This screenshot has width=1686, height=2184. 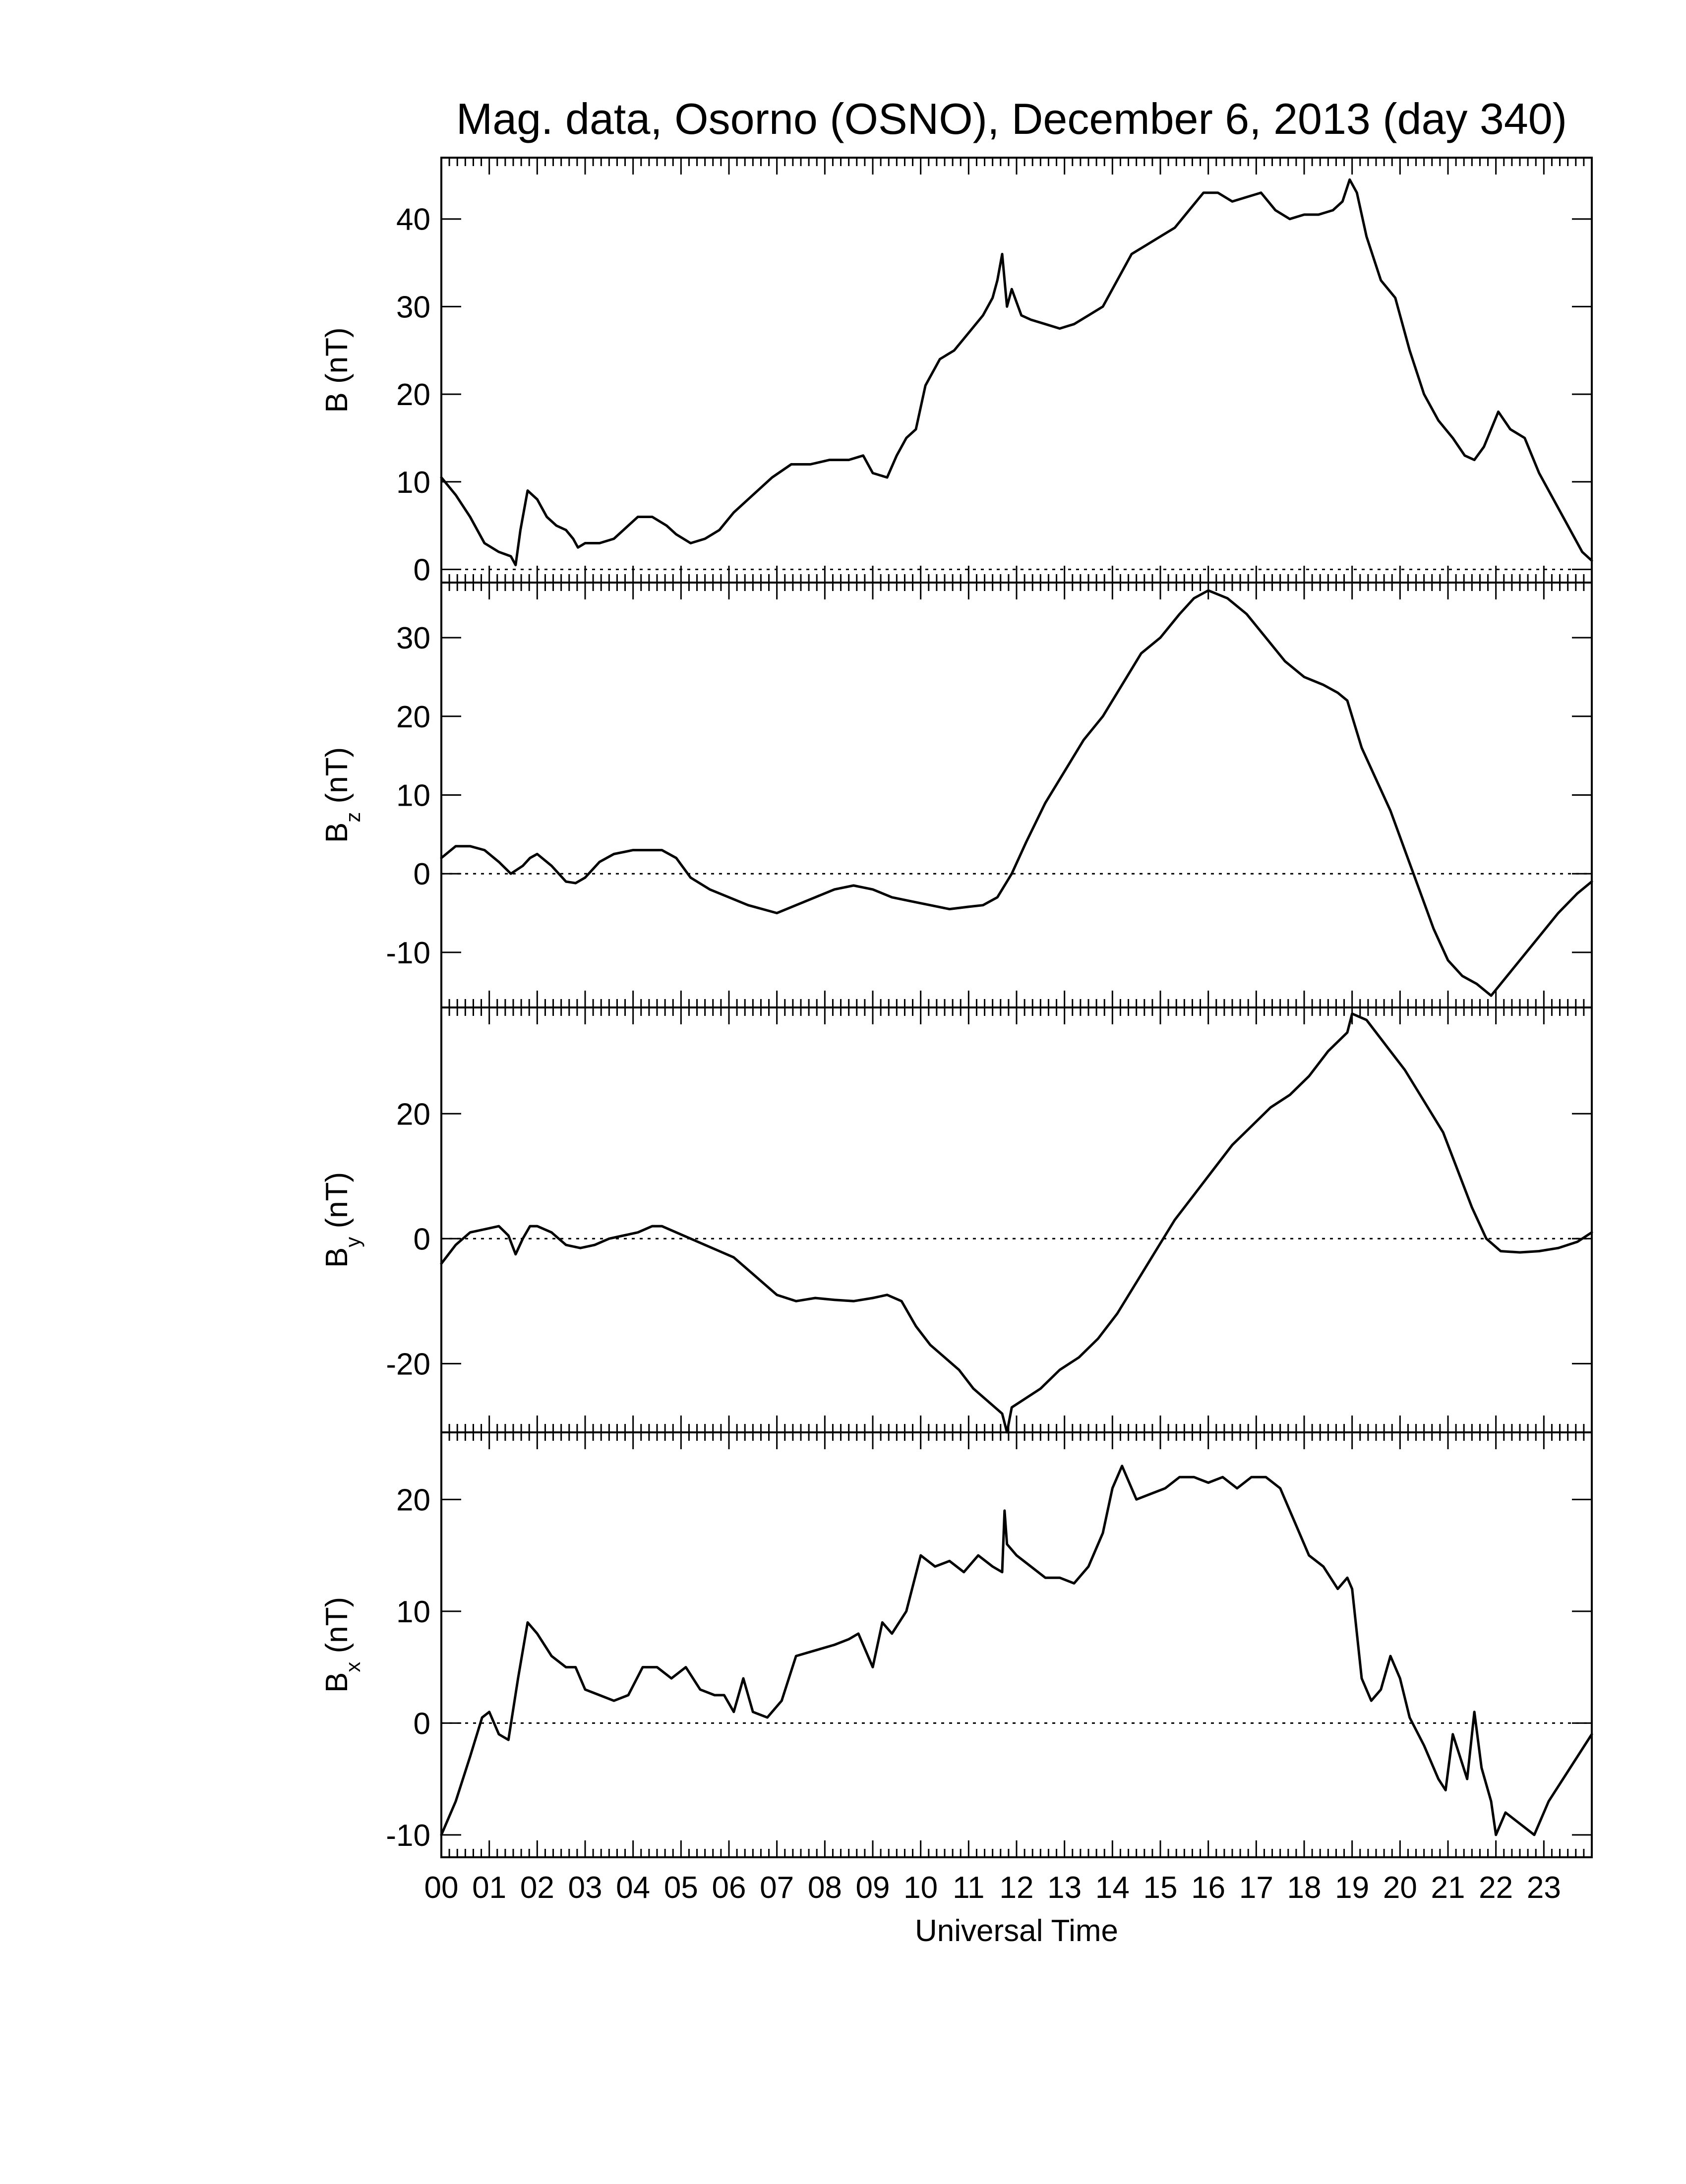 What do you see at coordinates (353, 1242) in the screenshot?
I see `y-axis-label-subscript: y` at bounding box center [353, 1242].